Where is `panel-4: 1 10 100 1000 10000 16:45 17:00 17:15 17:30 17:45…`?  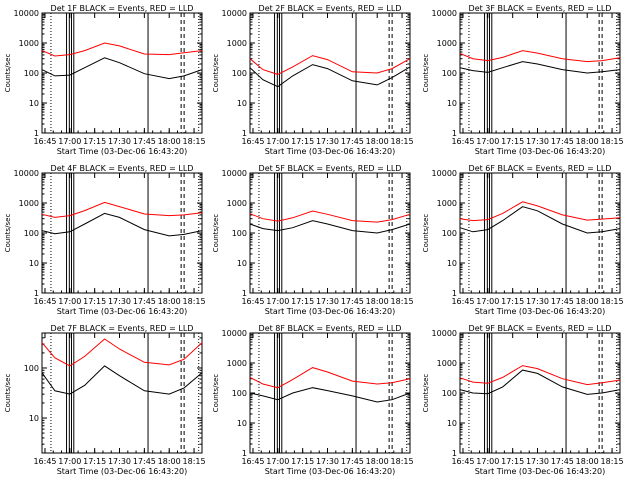 panel-4: 1 10 100 1000 10000 16:45 17:00 17:15 17:30 17:45… is located at coordinates (105, 240).